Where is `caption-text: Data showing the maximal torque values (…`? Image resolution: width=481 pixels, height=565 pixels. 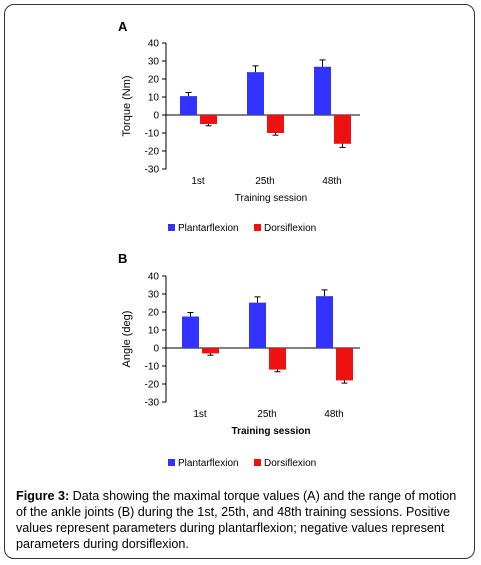 caption-text: Data showing the maximal torque values (… is located at coordinates (236, 520).